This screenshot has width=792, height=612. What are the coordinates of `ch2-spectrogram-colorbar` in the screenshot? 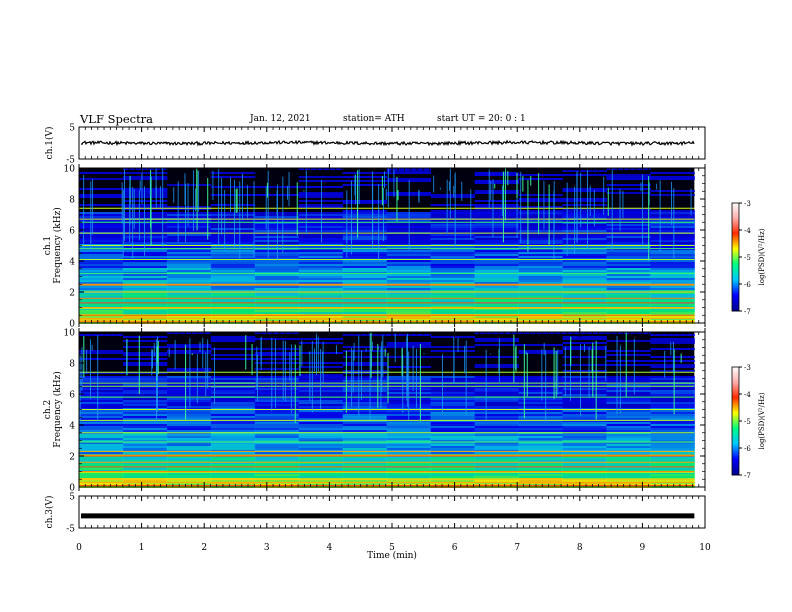 It's located at (736, 421).